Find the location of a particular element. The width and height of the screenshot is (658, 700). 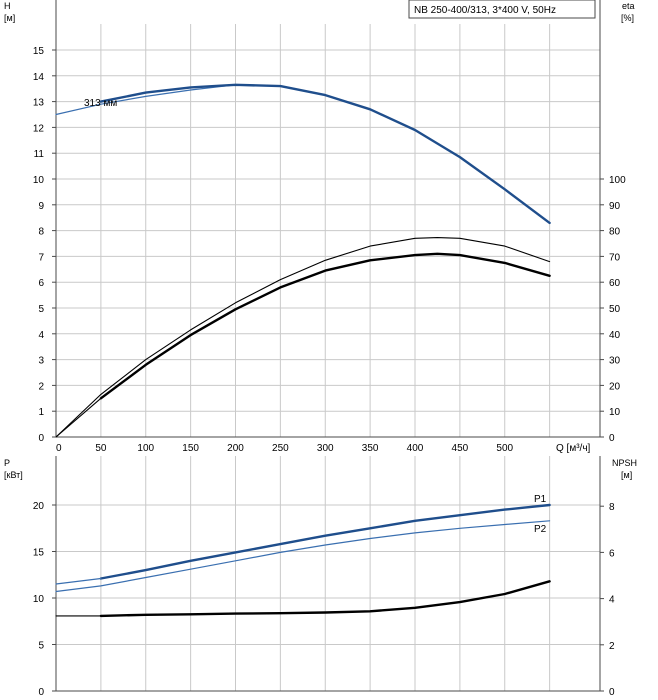

x-tick-label: 450 is located at coordinates (460, 448).